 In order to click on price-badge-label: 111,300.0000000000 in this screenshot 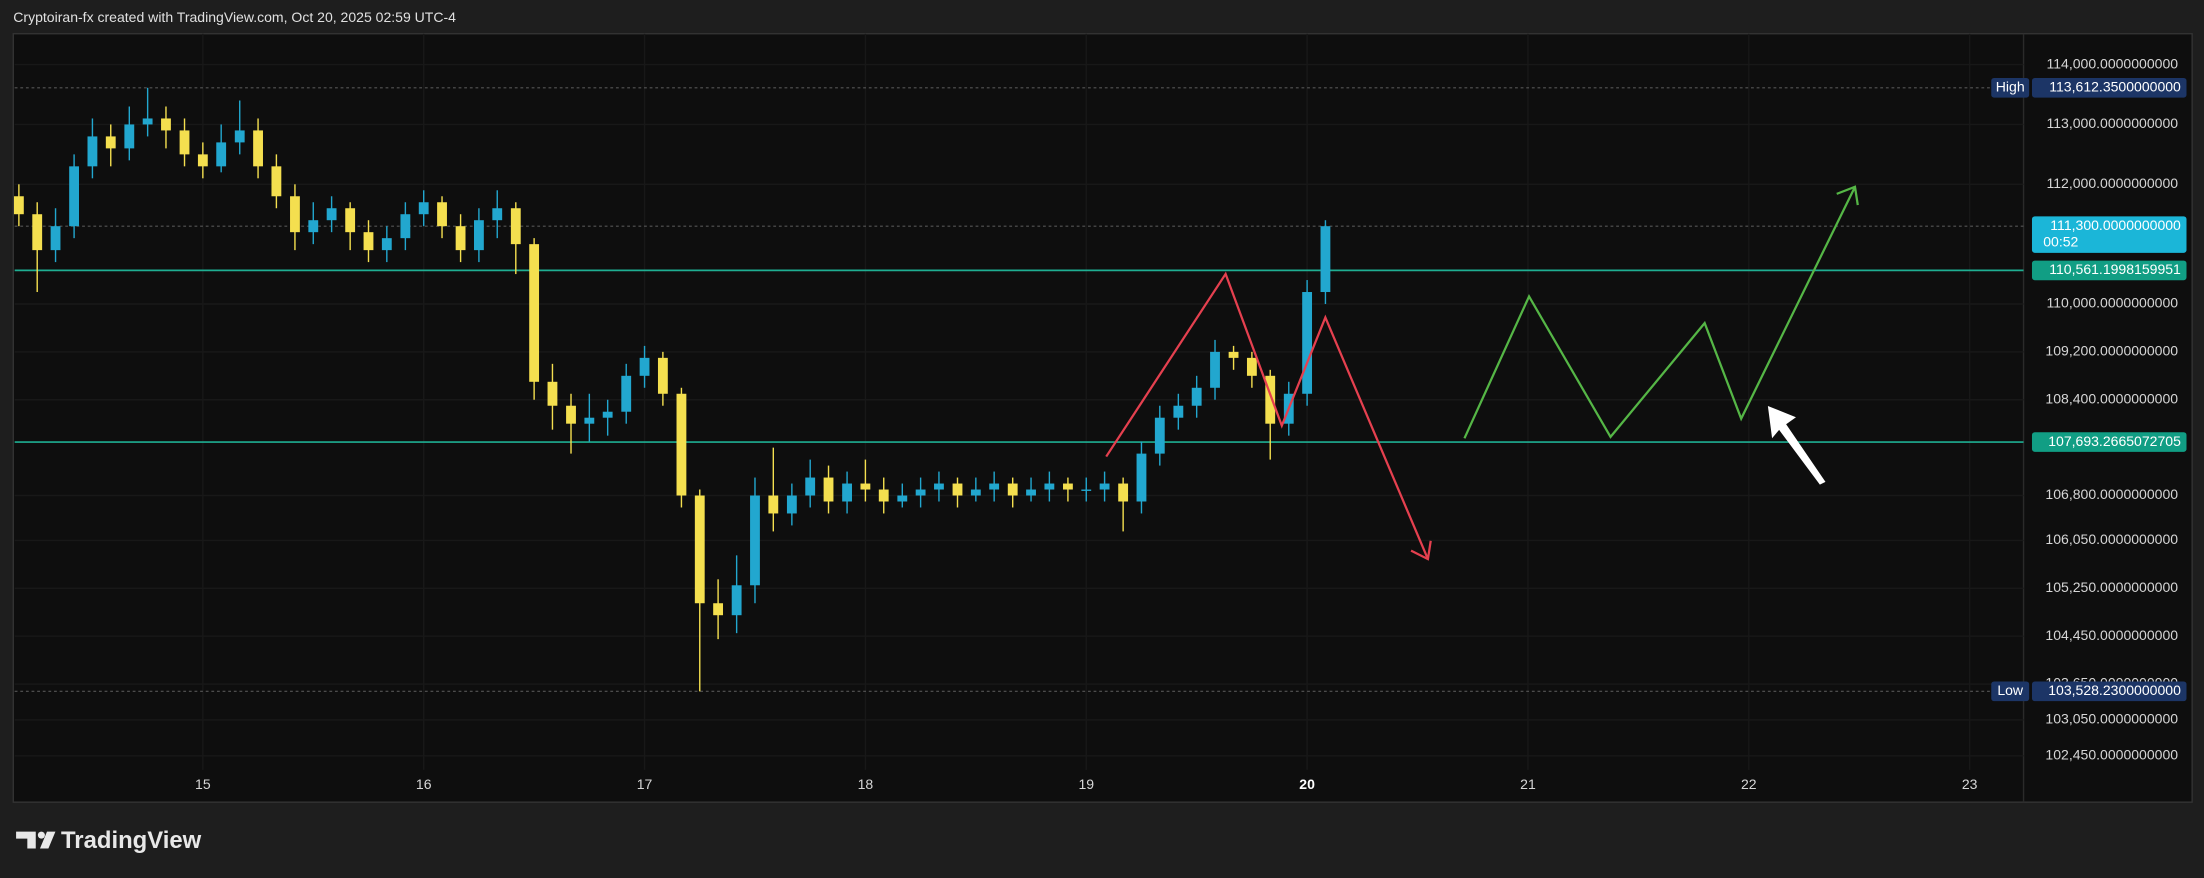, I will do `click(2115, 225)`.